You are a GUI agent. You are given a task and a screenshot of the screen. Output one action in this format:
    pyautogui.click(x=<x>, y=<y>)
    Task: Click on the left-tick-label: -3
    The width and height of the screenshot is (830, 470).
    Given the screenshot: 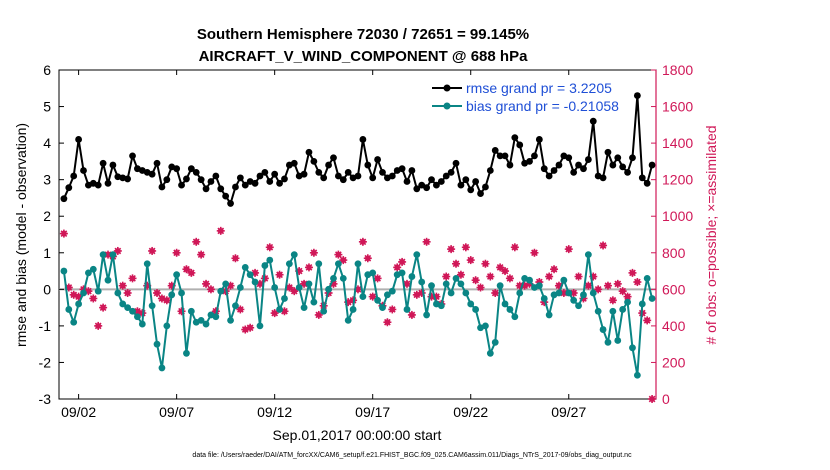 What is the action you would take?
    pyautogui.click(x=45, y=399)
    